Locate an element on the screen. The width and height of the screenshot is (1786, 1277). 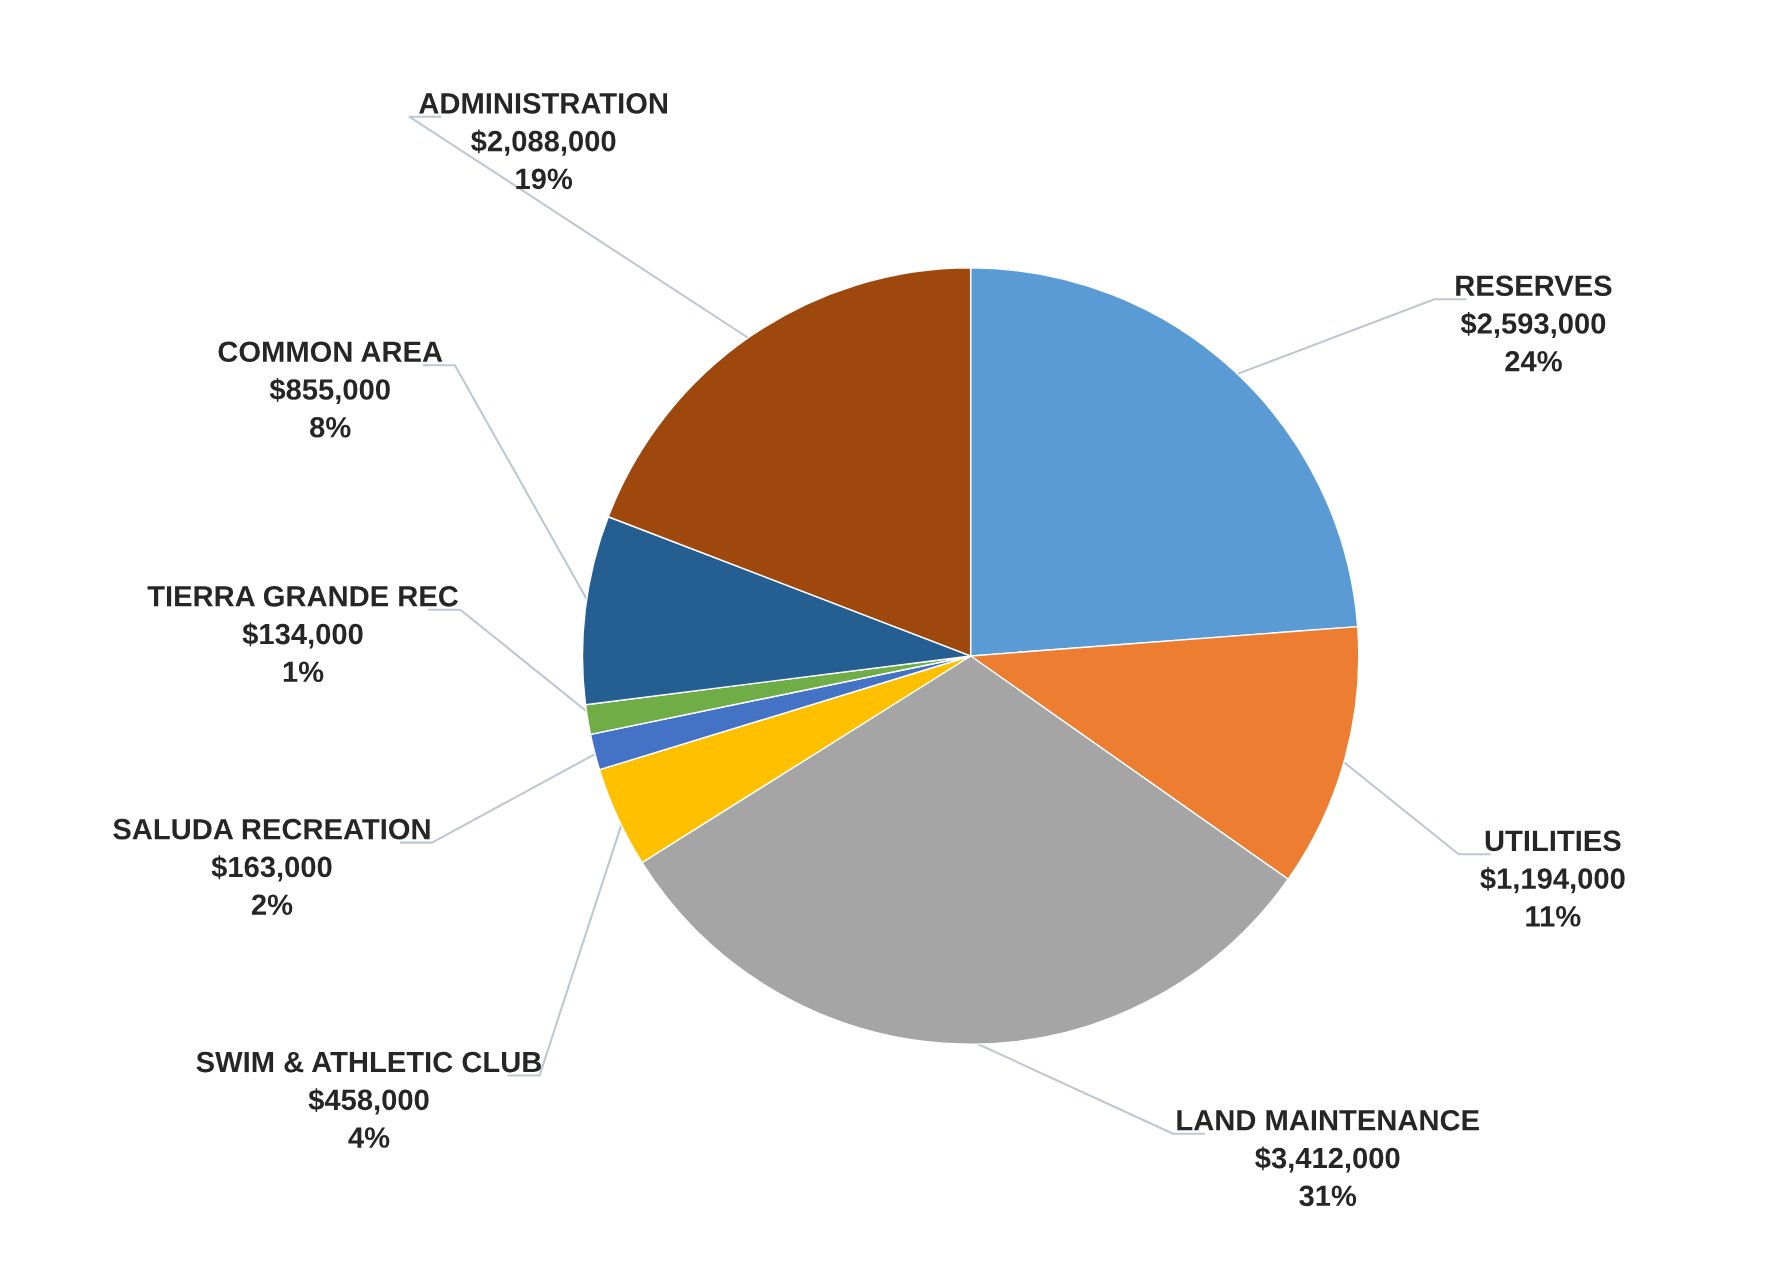
data-label: $458,000 4% is located at coordinates (368, 1118).